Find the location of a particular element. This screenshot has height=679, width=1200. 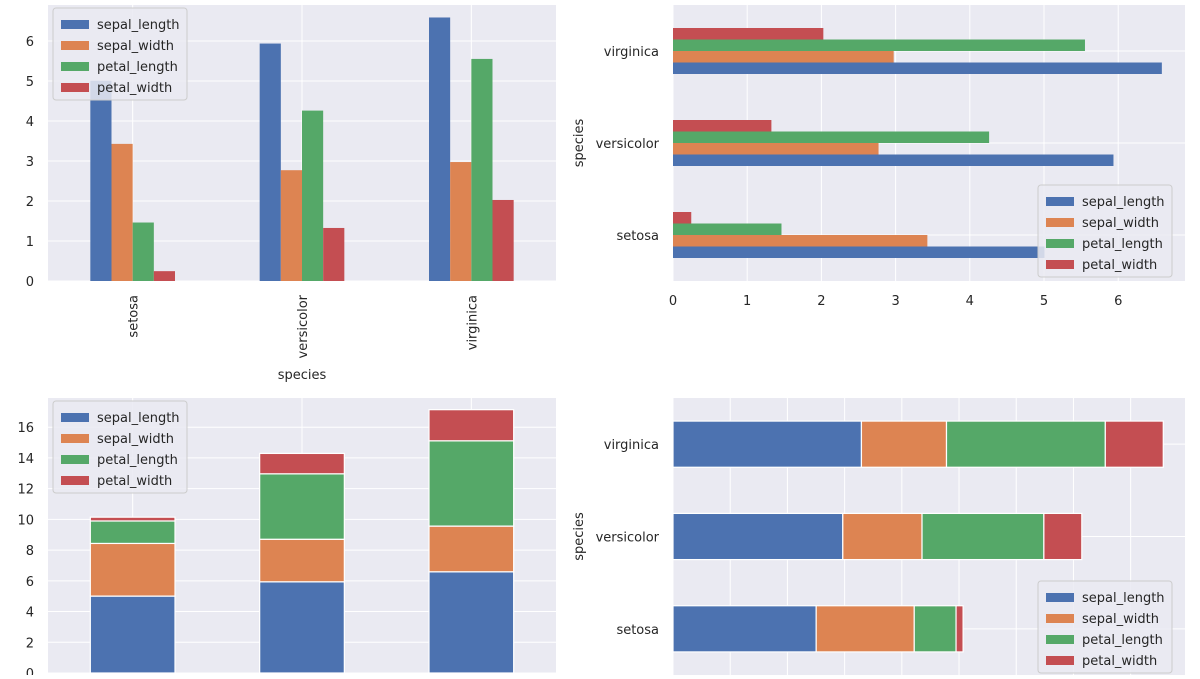

top-right-bar-petal_length-virginica is located at coordinates (879, 45).